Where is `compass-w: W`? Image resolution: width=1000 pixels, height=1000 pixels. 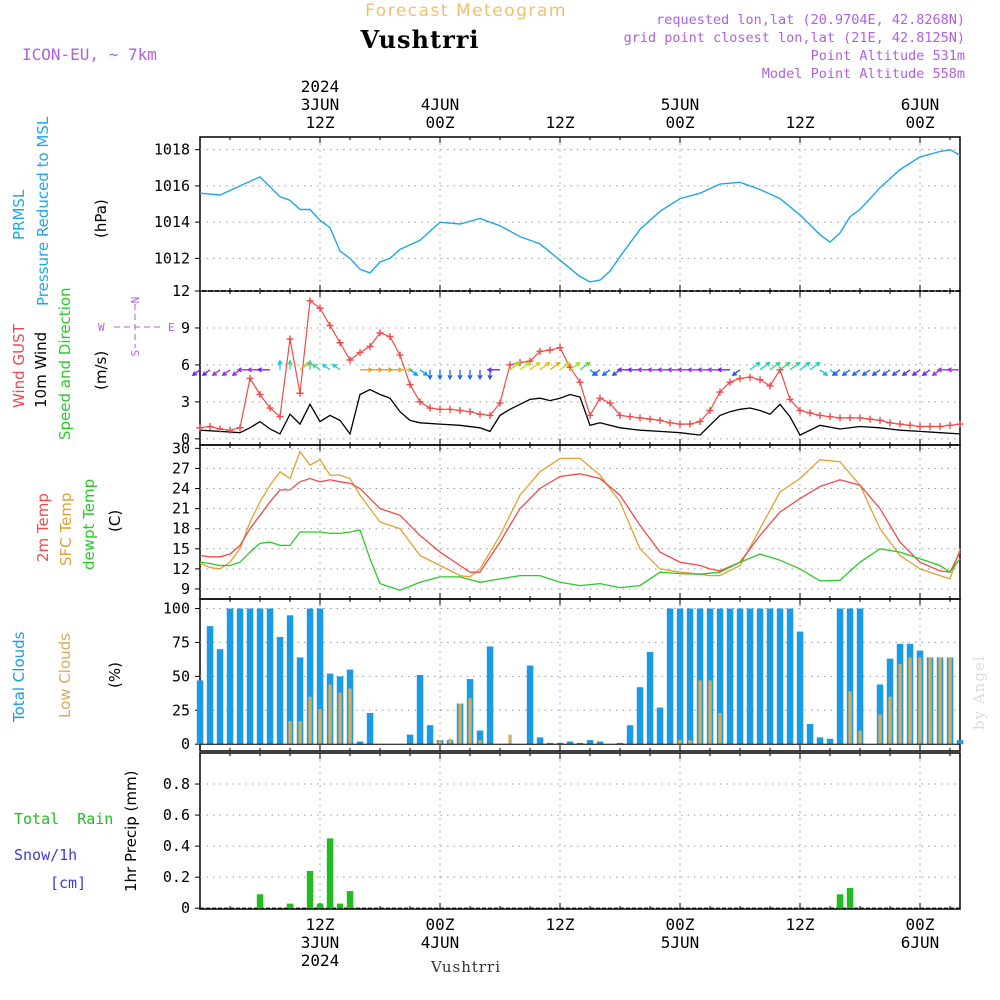 compass-w: W is located at coordinates (101, 327).